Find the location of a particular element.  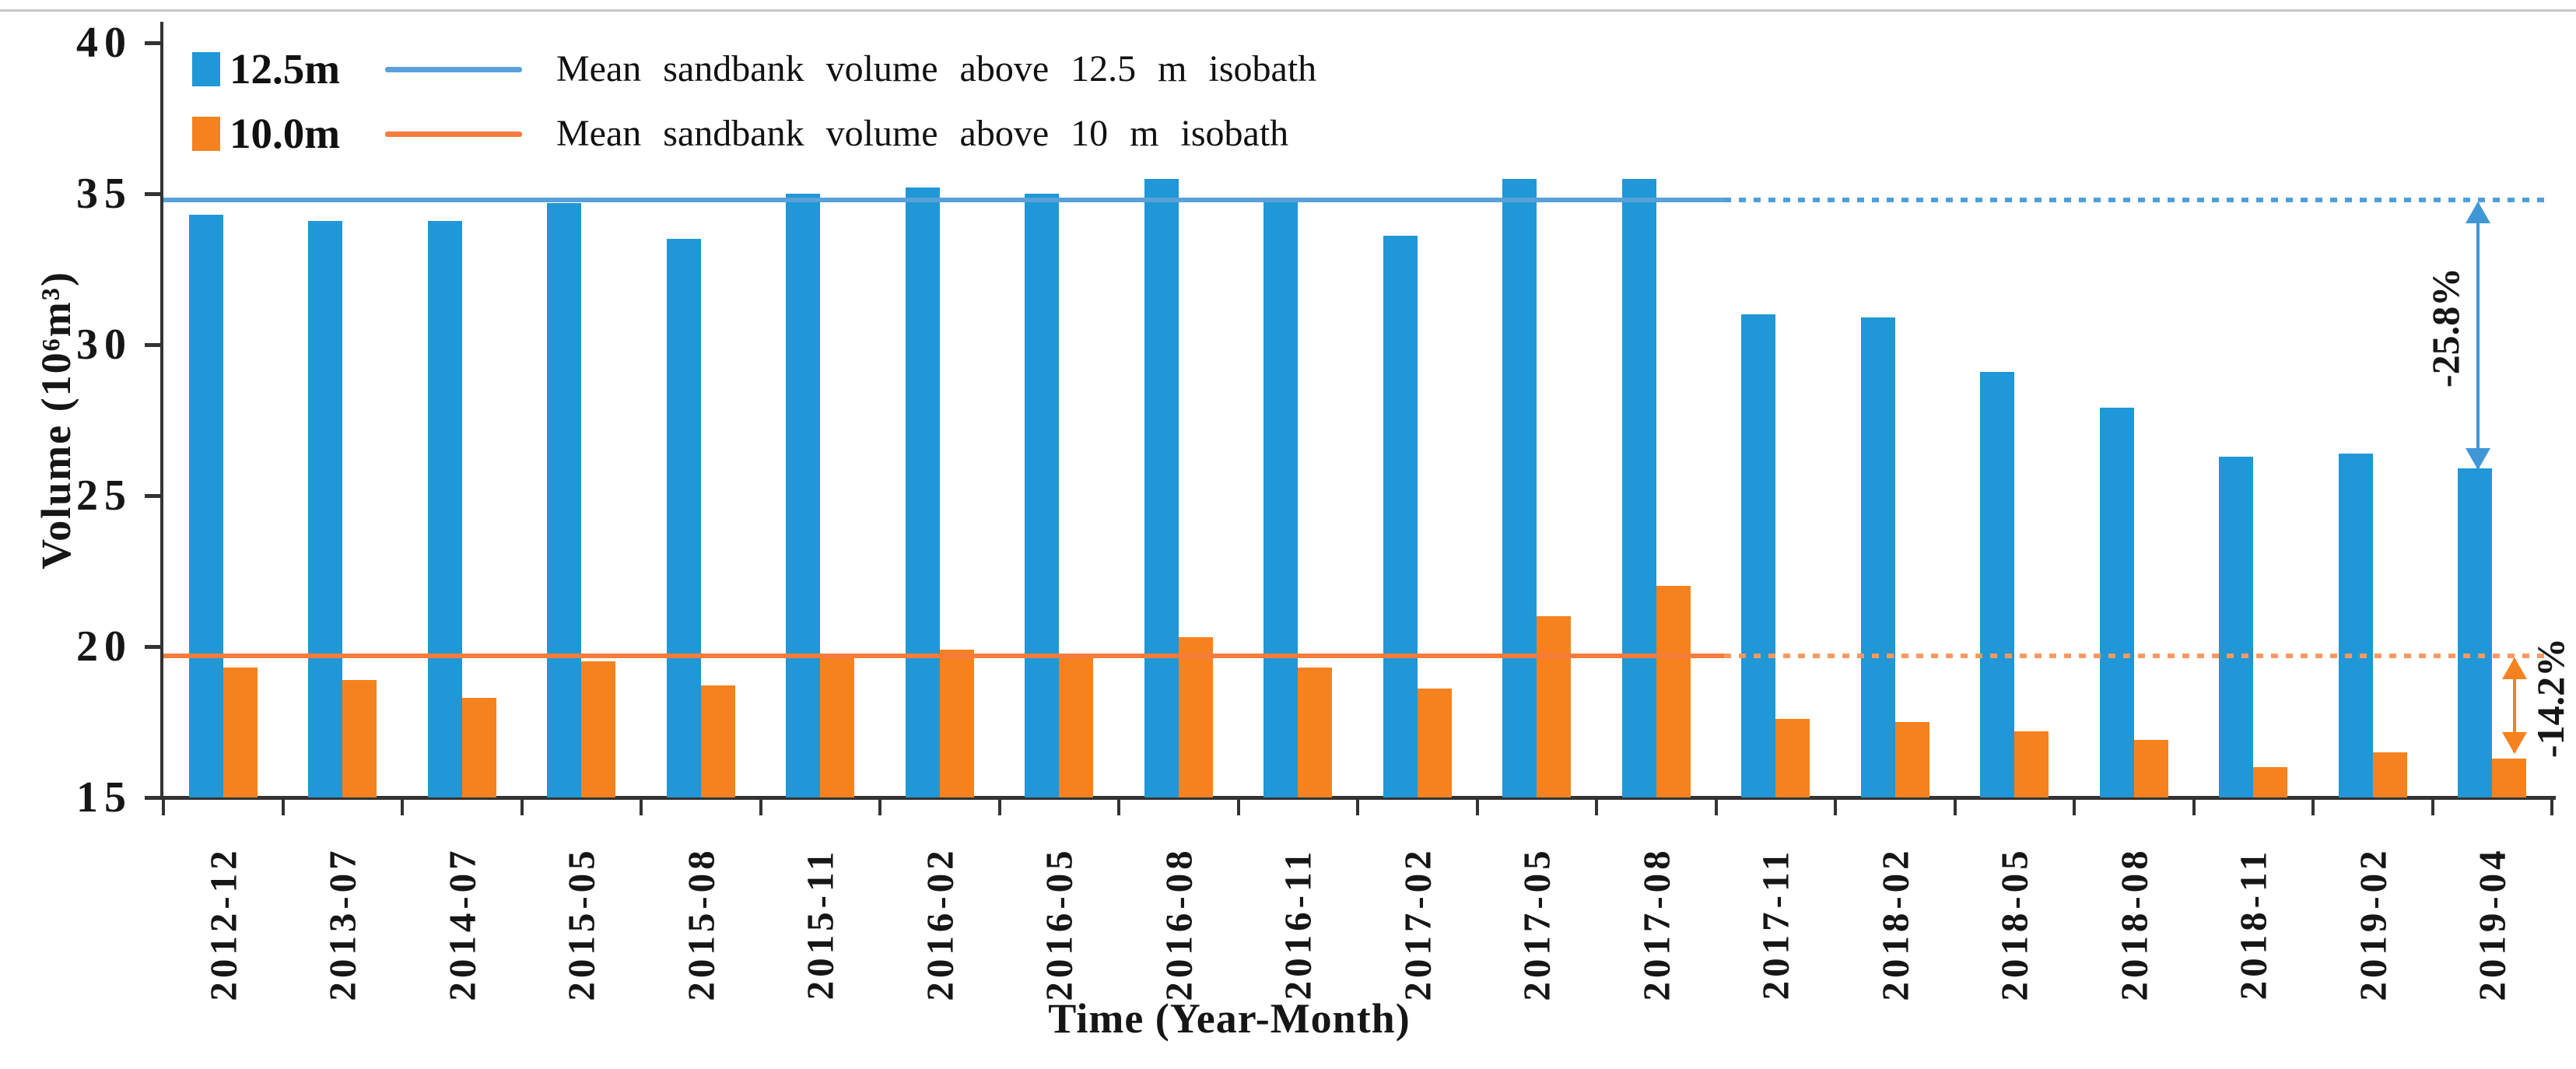

legend-line-label-10.0m: Mean sandbank volume above 10 m isobath is located at coordinates (922, 133).